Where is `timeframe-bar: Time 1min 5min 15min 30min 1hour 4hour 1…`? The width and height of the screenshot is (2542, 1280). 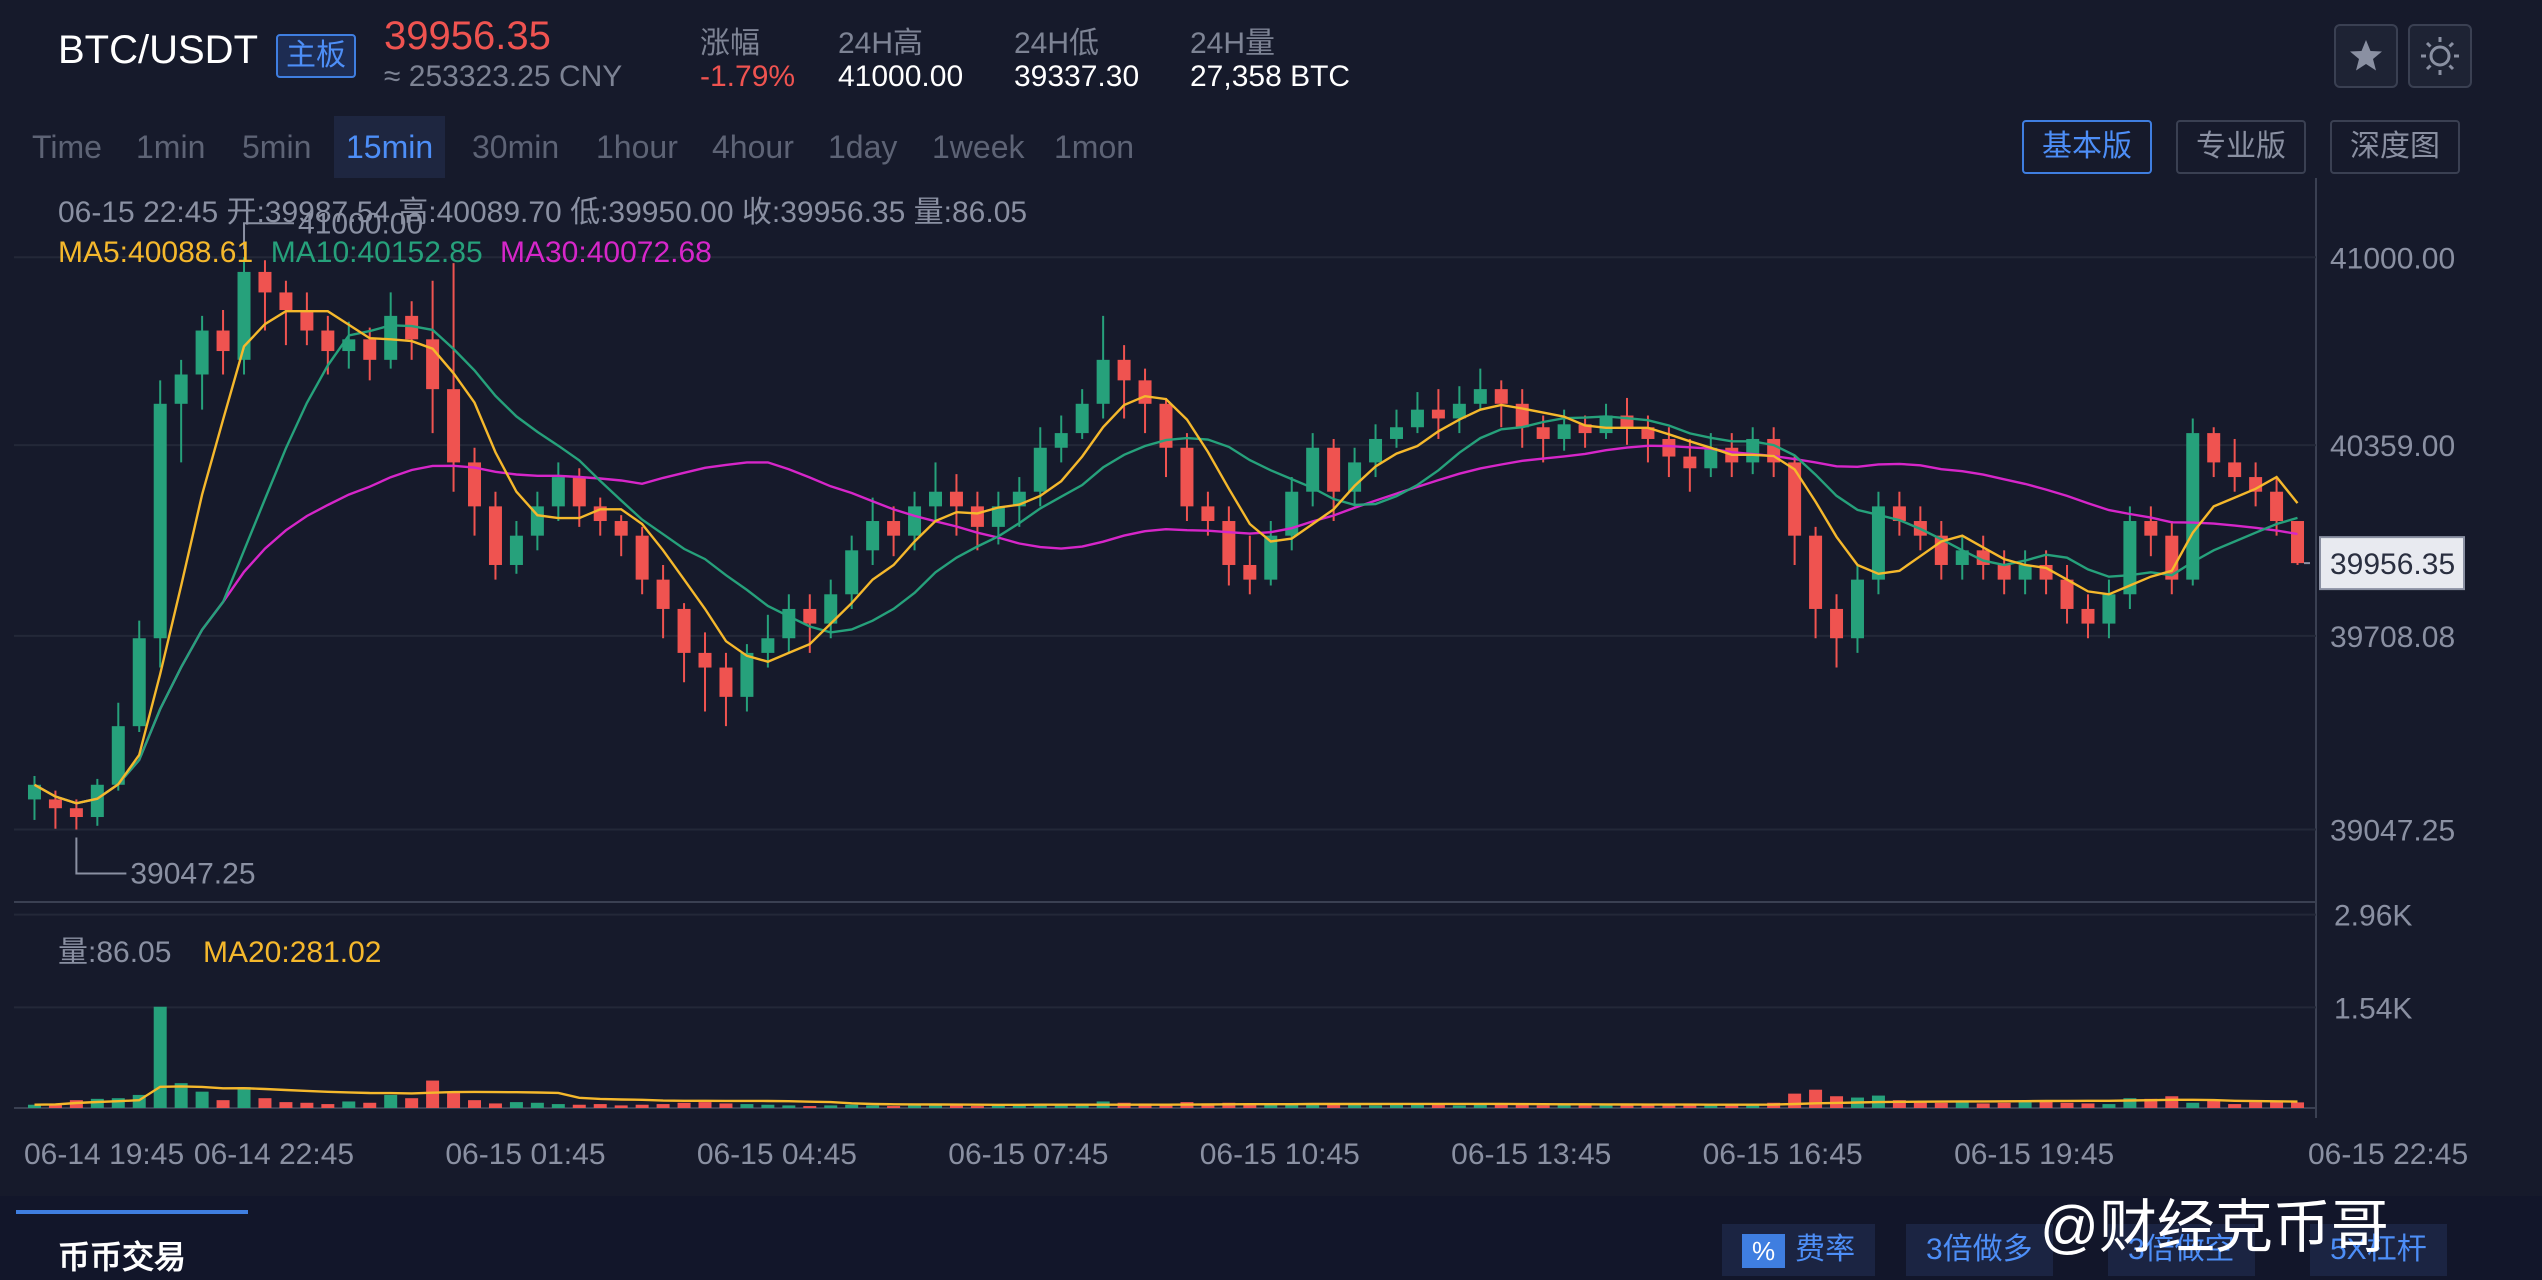 timeframe-bar: Time 1min 5min 15min 30min 1hour 4hour 1… is located at coordinates (1271, 147).